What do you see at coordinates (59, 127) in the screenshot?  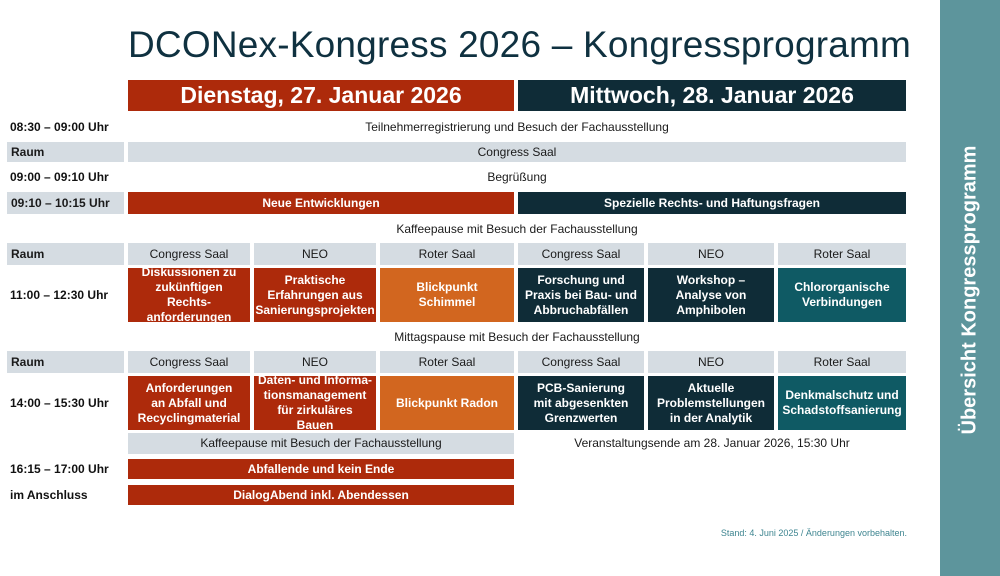 I see `time-label: 08:30 – 09:00 Uhr` at bounding box center [59, 127].